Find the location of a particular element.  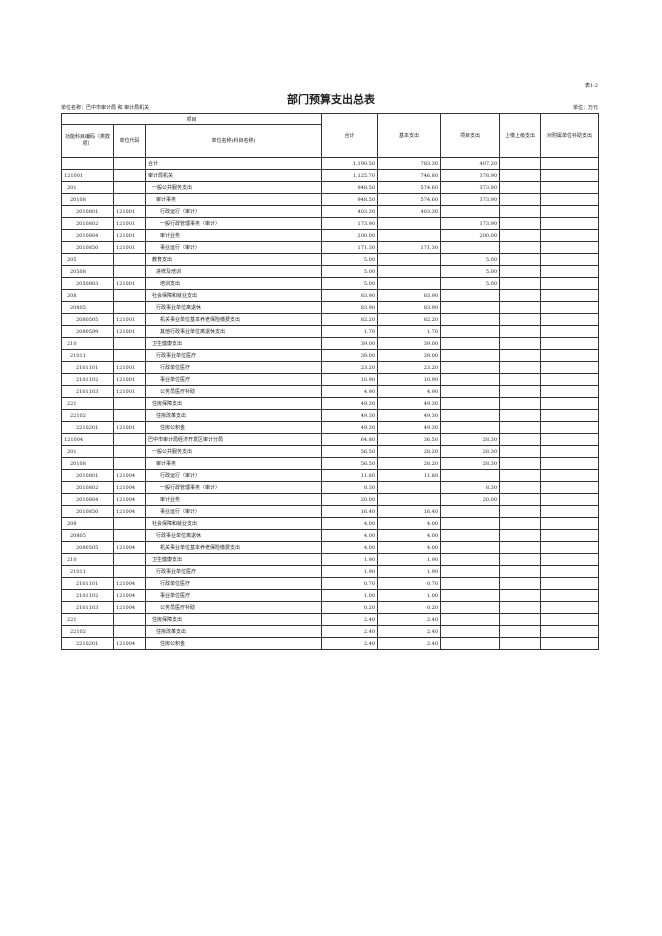

total-cell: 64.80 is located at coordinates (350, 439).